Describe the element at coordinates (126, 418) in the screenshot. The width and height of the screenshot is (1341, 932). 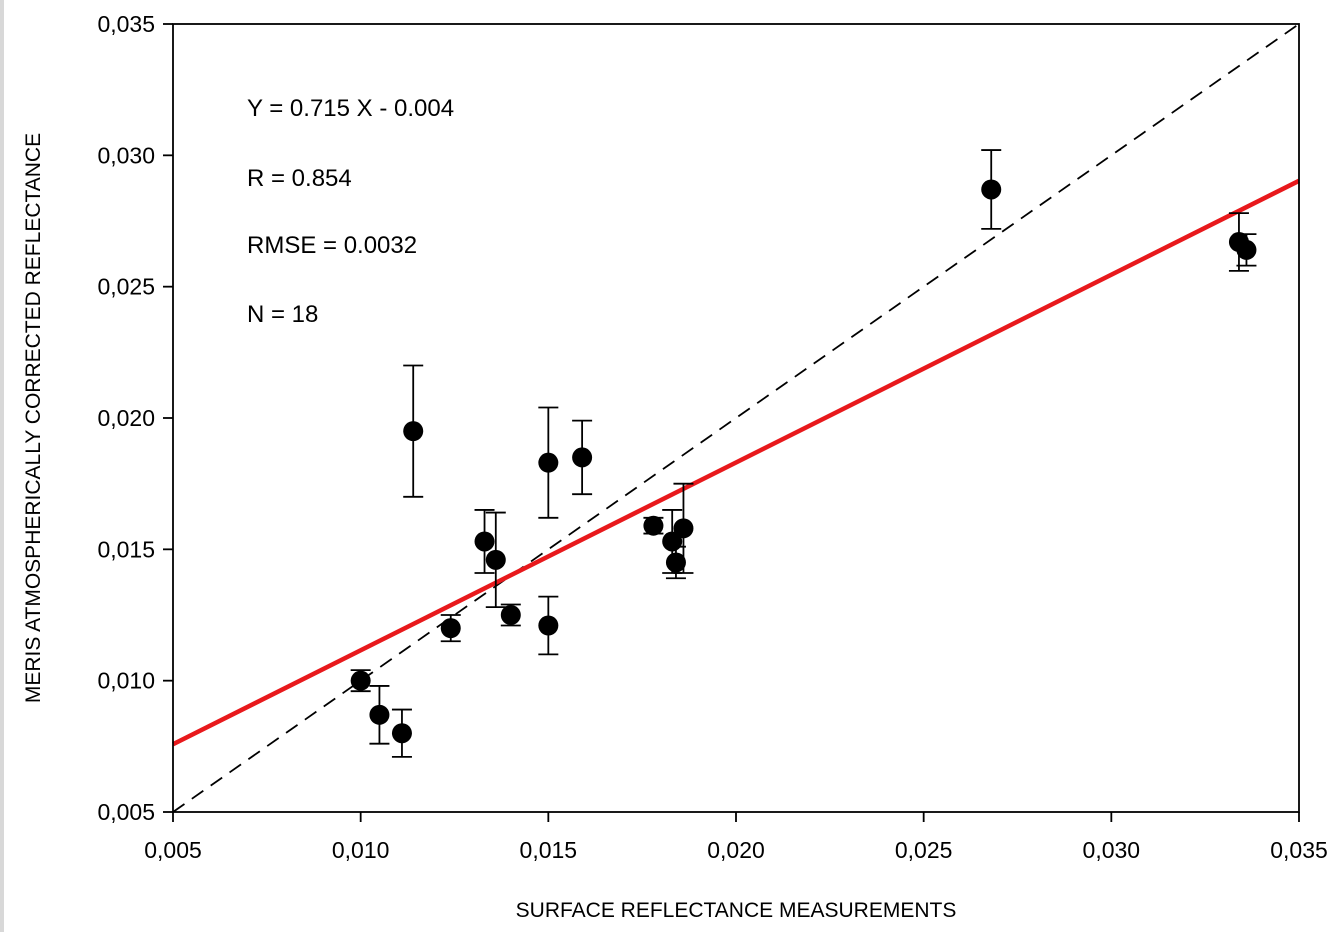
I see `y-tick-label-3: 0,020` at that location.